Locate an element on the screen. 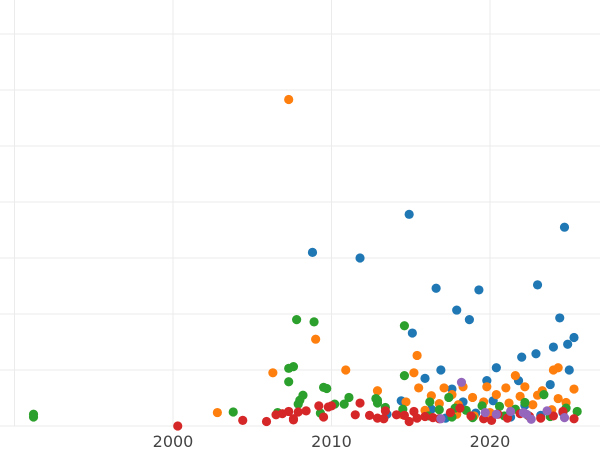 The width and height of the screenshot is (600, 450). x-axis-ticks: 2000 2010 2020 is located at coordinates (332, 441).